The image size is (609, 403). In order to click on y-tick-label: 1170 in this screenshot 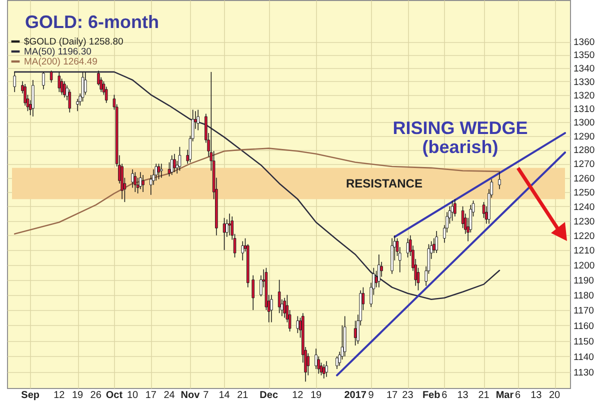, I will do `click(584, 311)`.